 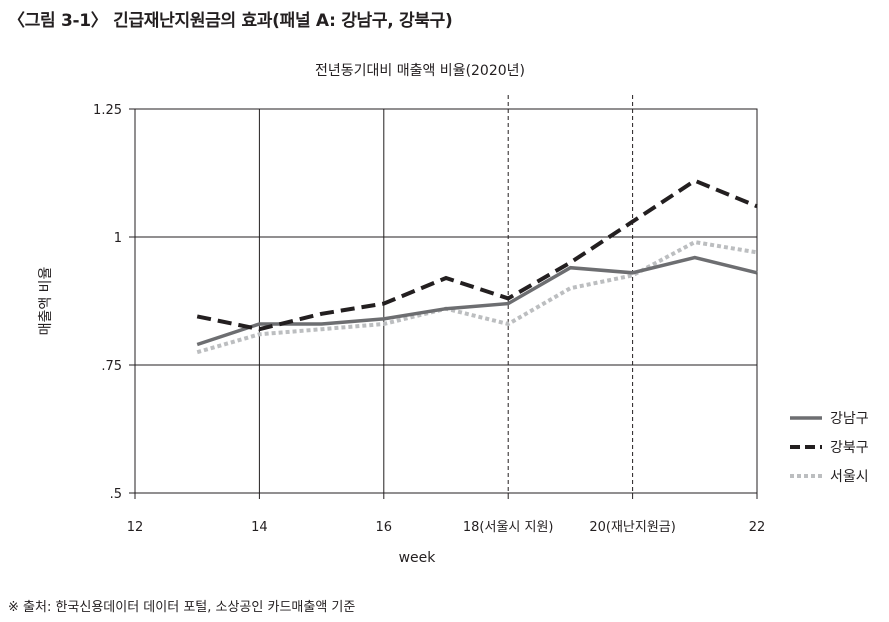 I want to click on legend-label: 서울시, so click(x=849, y=477).